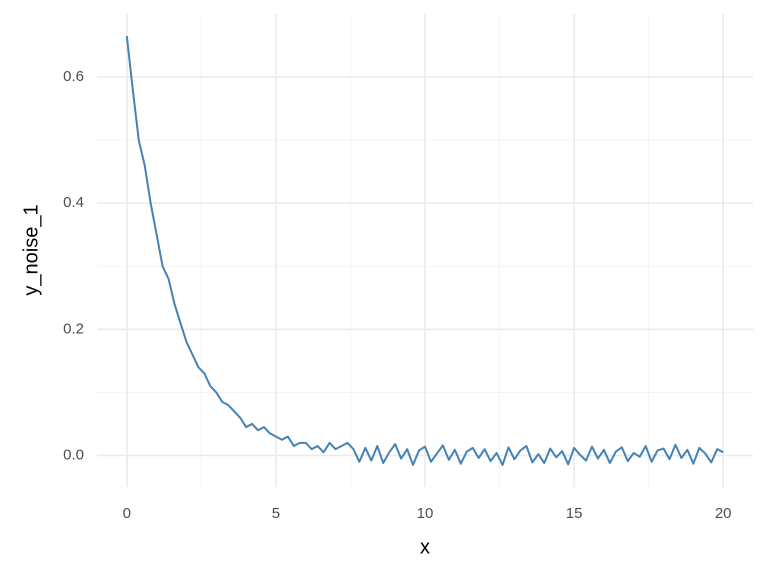 This screenshot has height=576, width=768. What do you see at coordinates (127, 513) in the screenshot?
I see `x-tick-label: 0` at bounding box center [127, 513].